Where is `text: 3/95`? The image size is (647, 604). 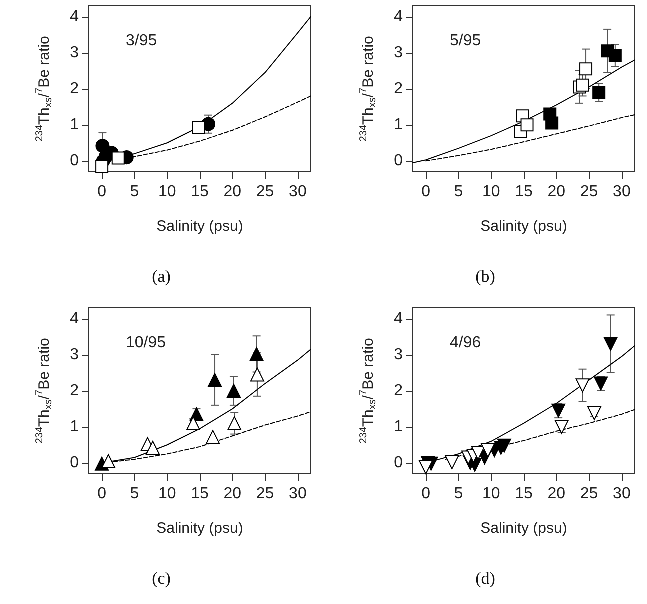 text: 3/95 is located at coordinates (142, 41).